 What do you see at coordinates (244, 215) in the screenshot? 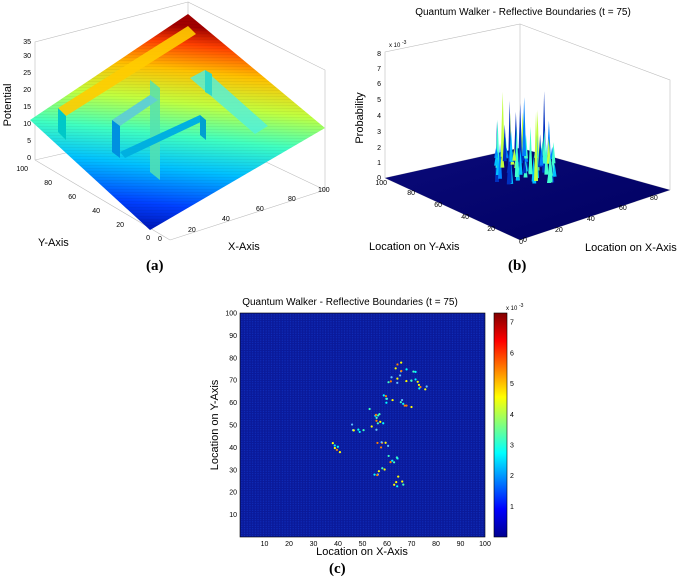
I see `panel-a-x-ticks: 0 20 40 60 80 100` at bounding box center [244, 215].